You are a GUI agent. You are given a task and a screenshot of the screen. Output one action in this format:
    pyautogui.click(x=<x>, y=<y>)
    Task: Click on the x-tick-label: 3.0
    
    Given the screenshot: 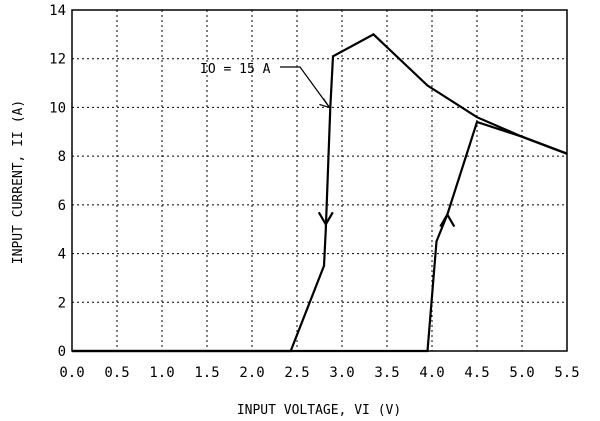 What is the action you would take?
    pyautogui.click(x=341, y=373)
    